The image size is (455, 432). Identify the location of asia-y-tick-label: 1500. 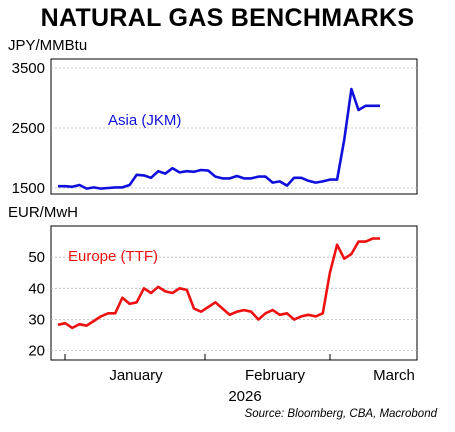
(28, 188).